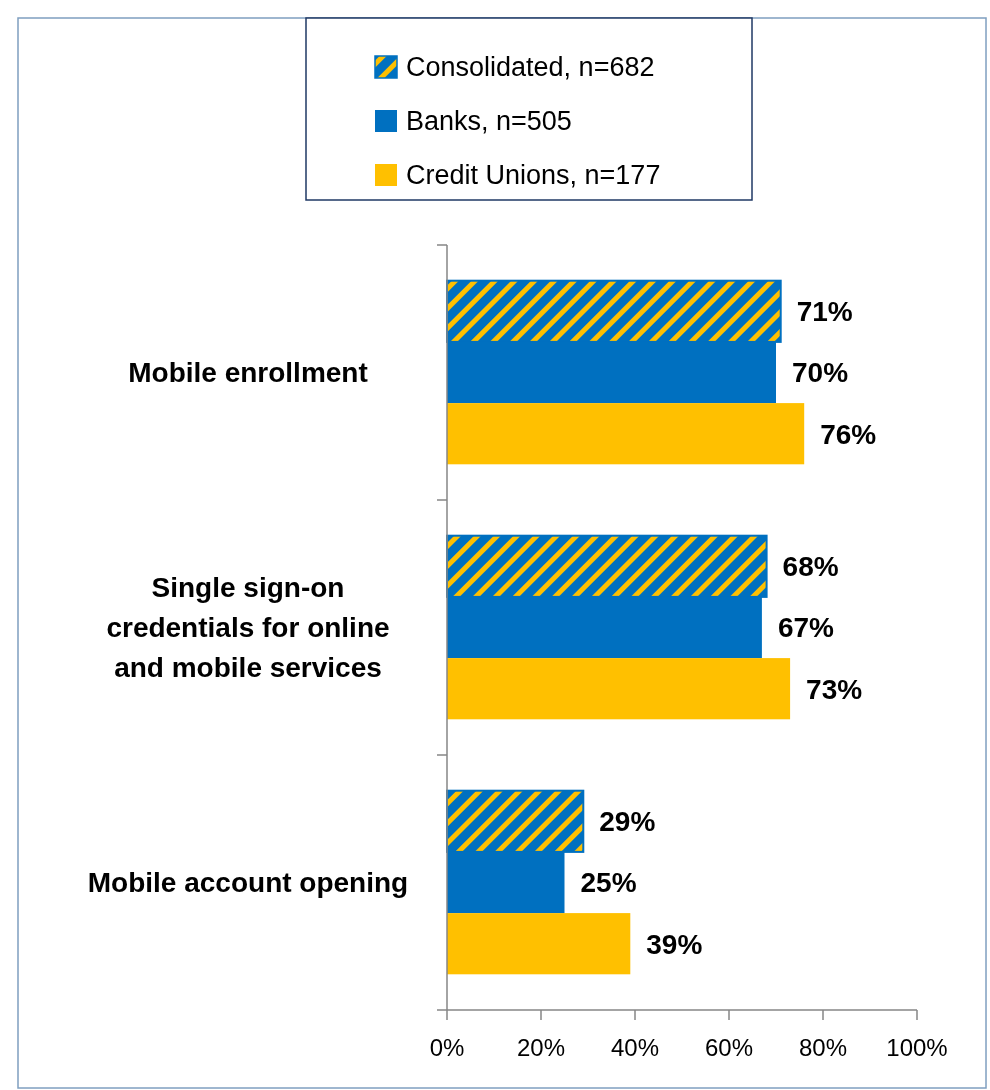 This screenshot has height=1090, width=990. Describe the element at coordinates (533, 175) in the screenshot. I see `legend-label: Credit Unions, n=177` at that location.